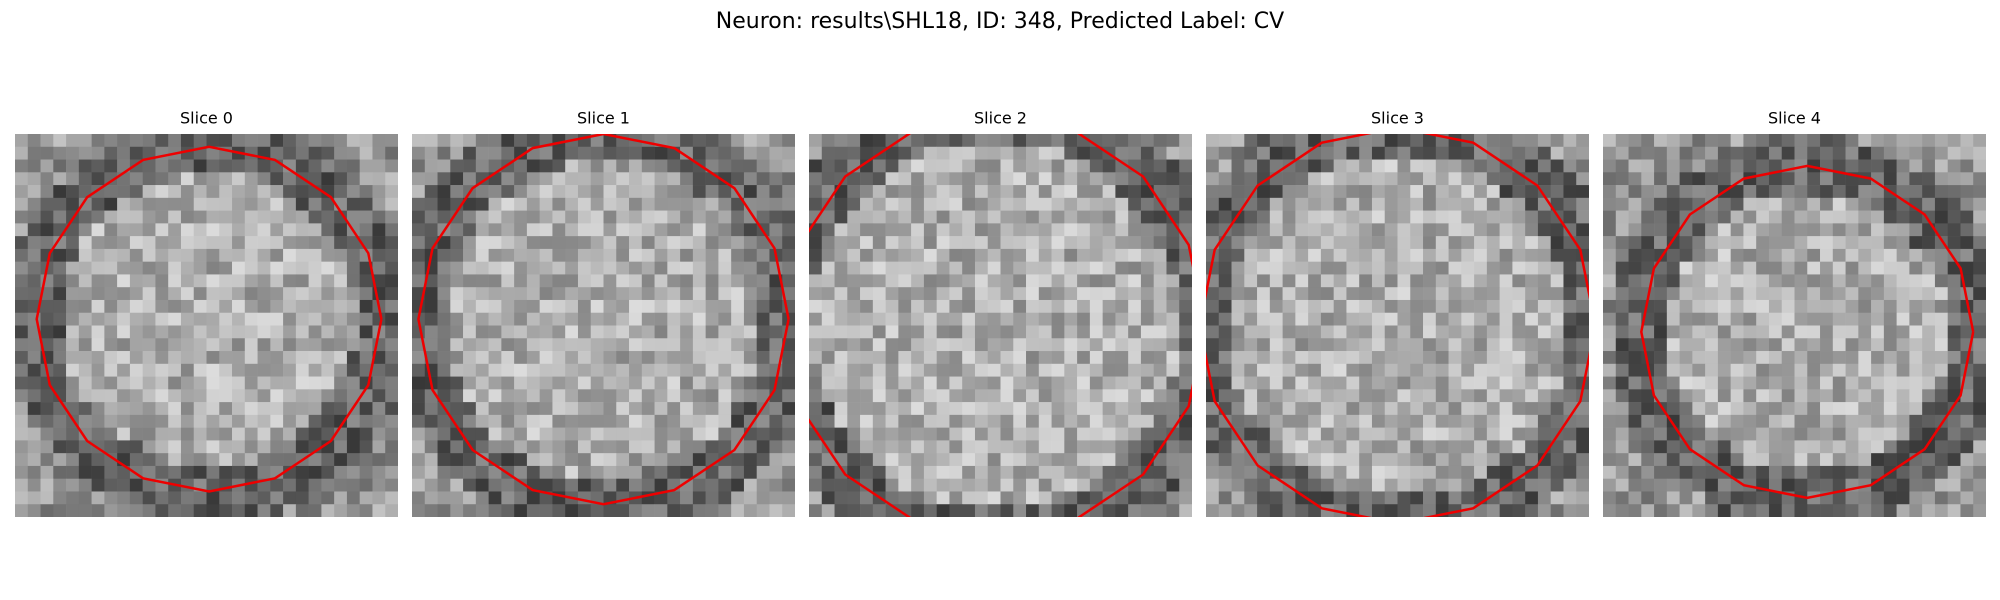 The height and width of the screenshot is (600, 2000). What do you see at coordinates (1397, 313) in the screenshot?
I see `panel: Slice 3` at bounding box center [1397, 313].